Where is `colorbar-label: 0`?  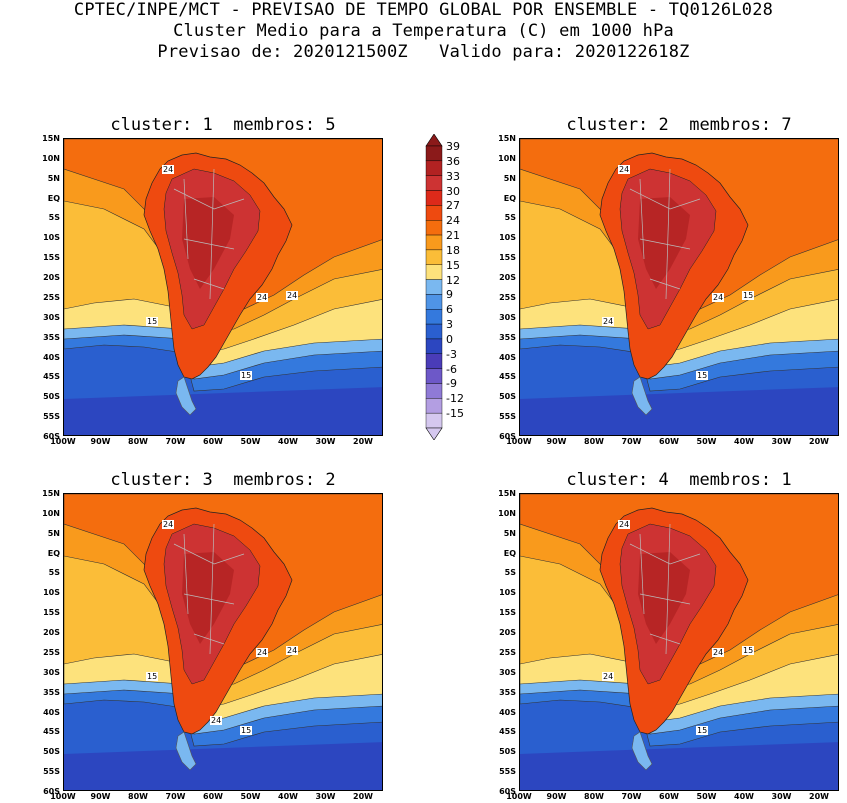 colorbar-label: 0 is located at coordinates (449, 339).